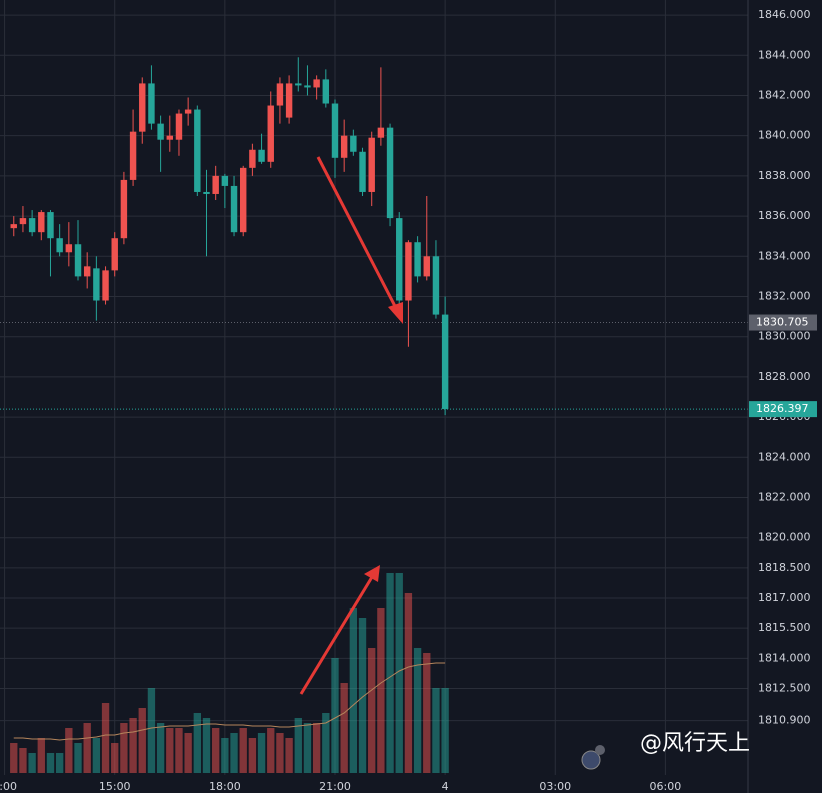 This screenshot has height=793, width=822. I want to click on y-tick-label: 1828.000, so click(784, 376).